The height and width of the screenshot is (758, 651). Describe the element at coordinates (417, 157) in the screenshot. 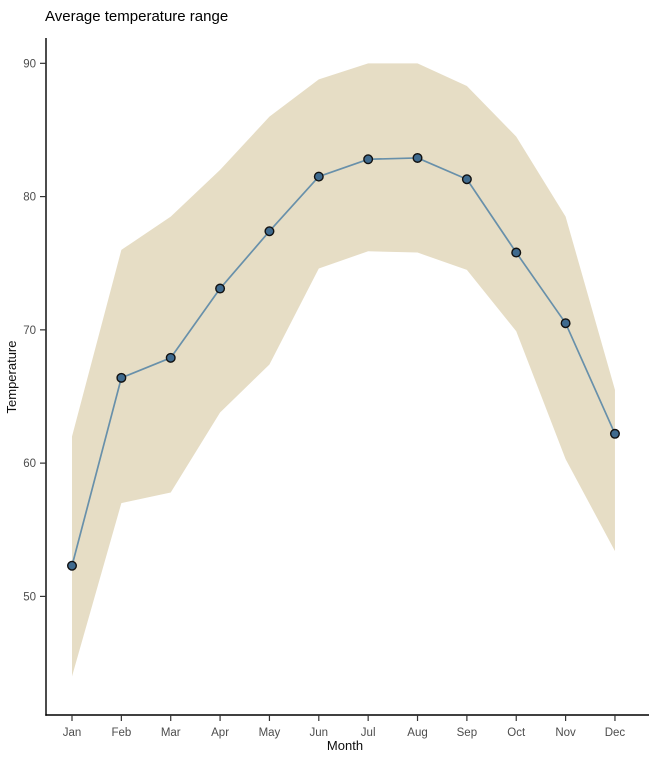

I see `data-point-aug` at that location.